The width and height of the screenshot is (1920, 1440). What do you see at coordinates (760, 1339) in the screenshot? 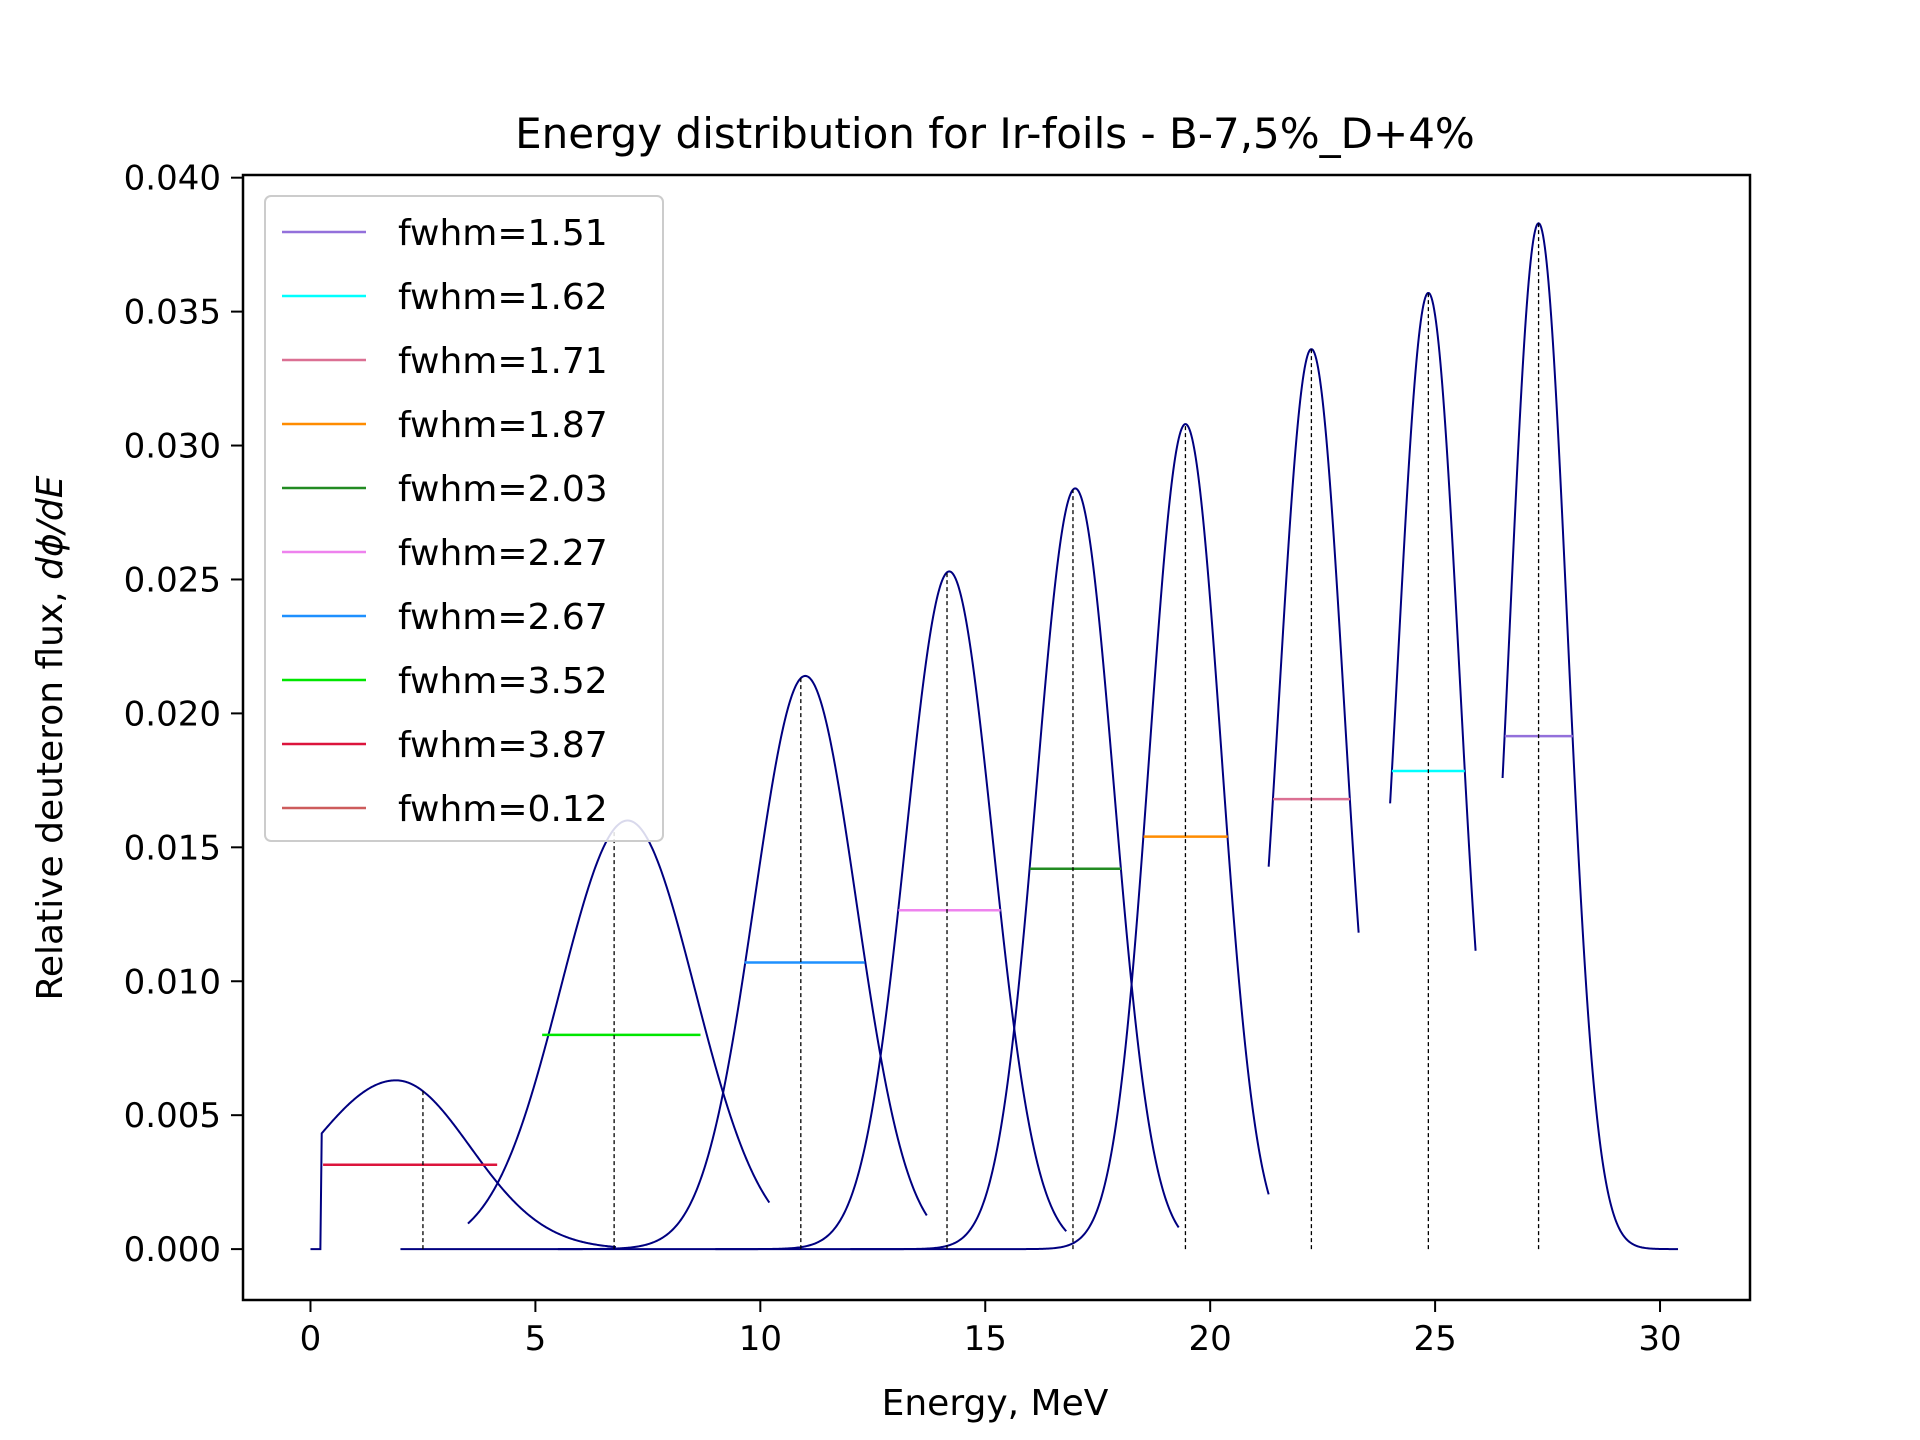
I see `x-tick-label: 10` at bounding box center [760, 1339].